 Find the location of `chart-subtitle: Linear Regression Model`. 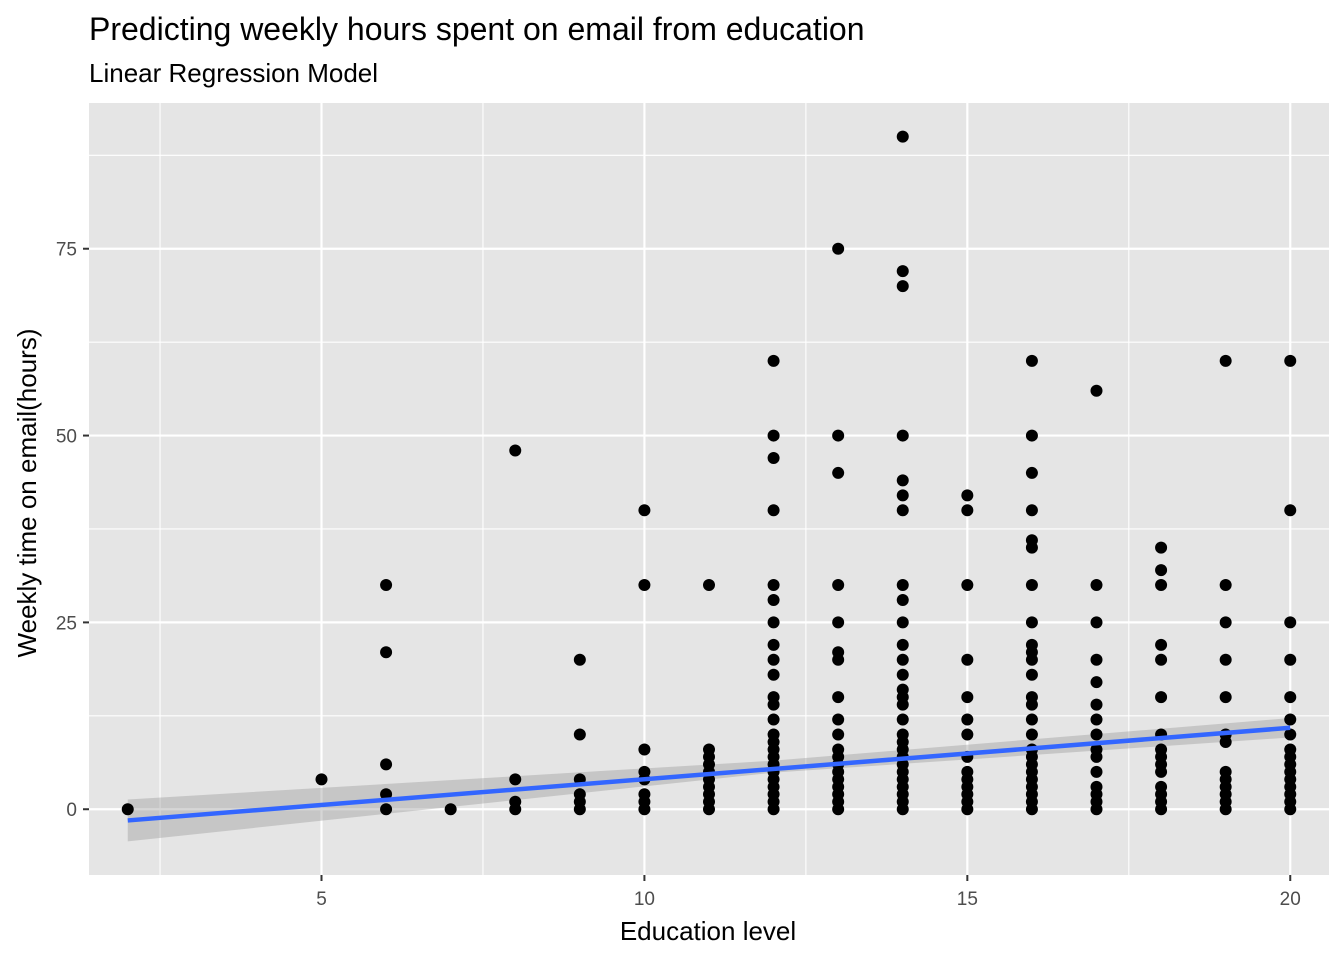

chart-subtitle: Linear Regression Model is located at coordinates (233, 73).